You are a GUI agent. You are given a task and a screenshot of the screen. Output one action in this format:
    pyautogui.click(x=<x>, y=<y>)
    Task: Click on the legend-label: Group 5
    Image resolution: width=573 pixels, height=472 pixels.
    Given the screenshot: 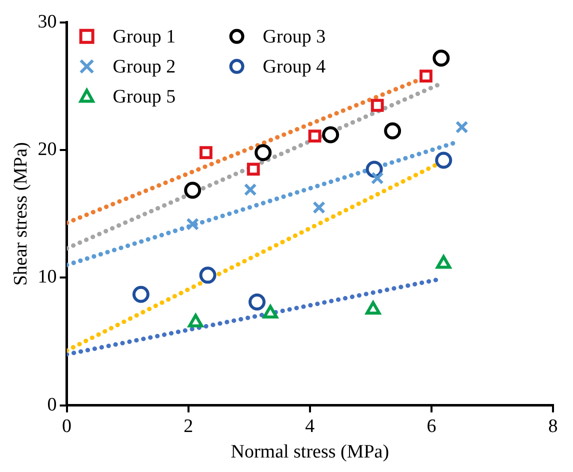 What is the action you would take?
    pyautogui.click(x=144, y=97)
    